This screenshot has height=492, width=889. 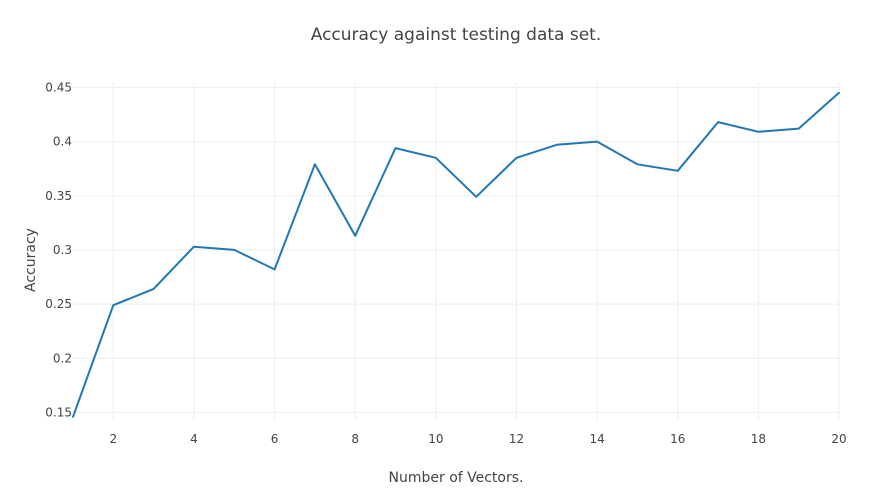 What do you see at coordinates (355, 439) in the screenshot?
I see `x-tick-label: 8` at bounding box center [355, 439].